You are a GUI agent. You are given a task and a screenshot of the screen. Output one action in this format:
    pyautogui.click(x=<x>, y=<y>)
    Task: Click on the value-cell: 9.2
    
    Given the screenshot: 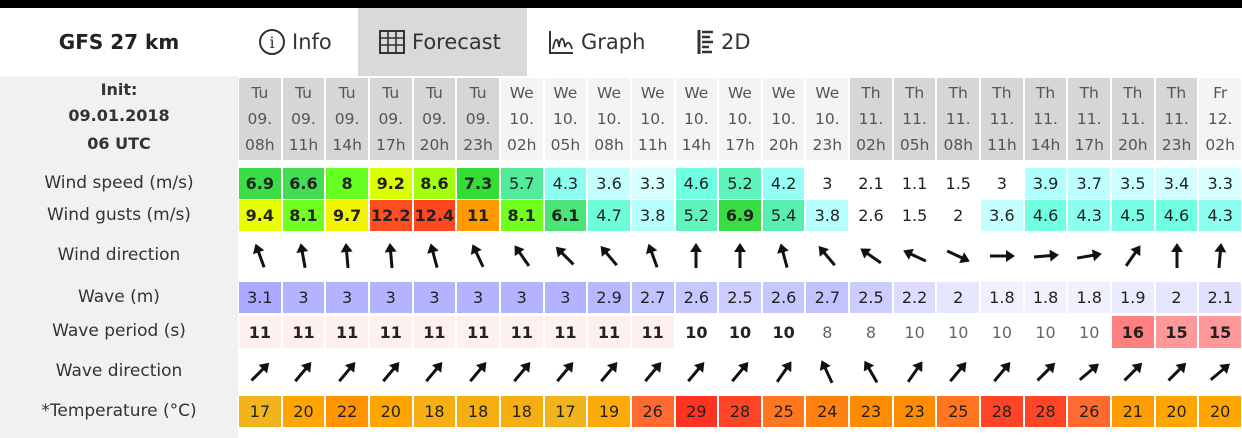 What is the action you would take?
    pyautogui.click(x=390, y=183)
    